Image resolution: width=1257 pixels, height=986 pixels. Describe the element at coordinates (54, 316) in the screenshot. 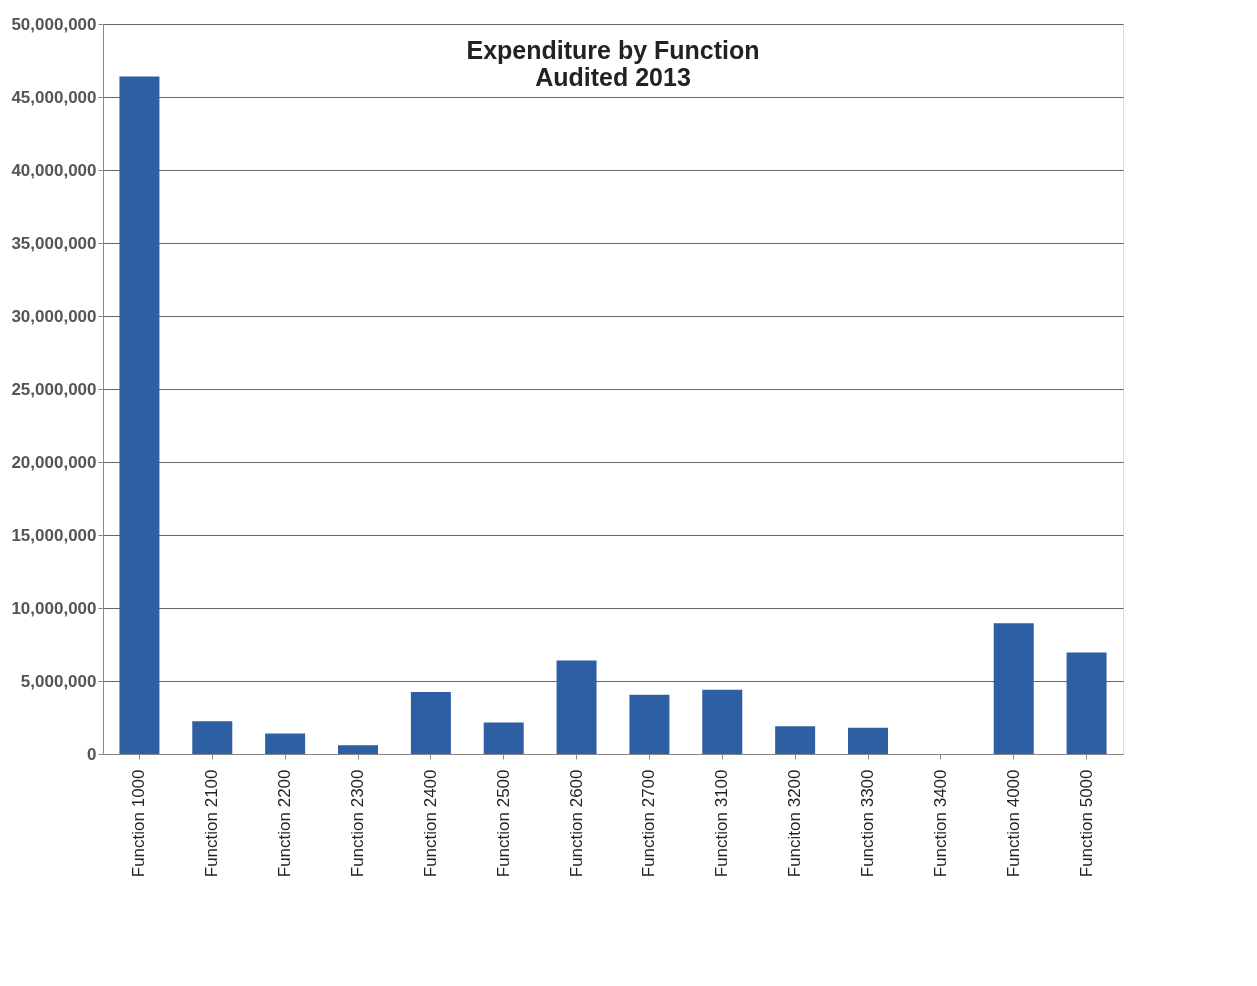

I see `y-tick-label: 30,000,000` at that location.